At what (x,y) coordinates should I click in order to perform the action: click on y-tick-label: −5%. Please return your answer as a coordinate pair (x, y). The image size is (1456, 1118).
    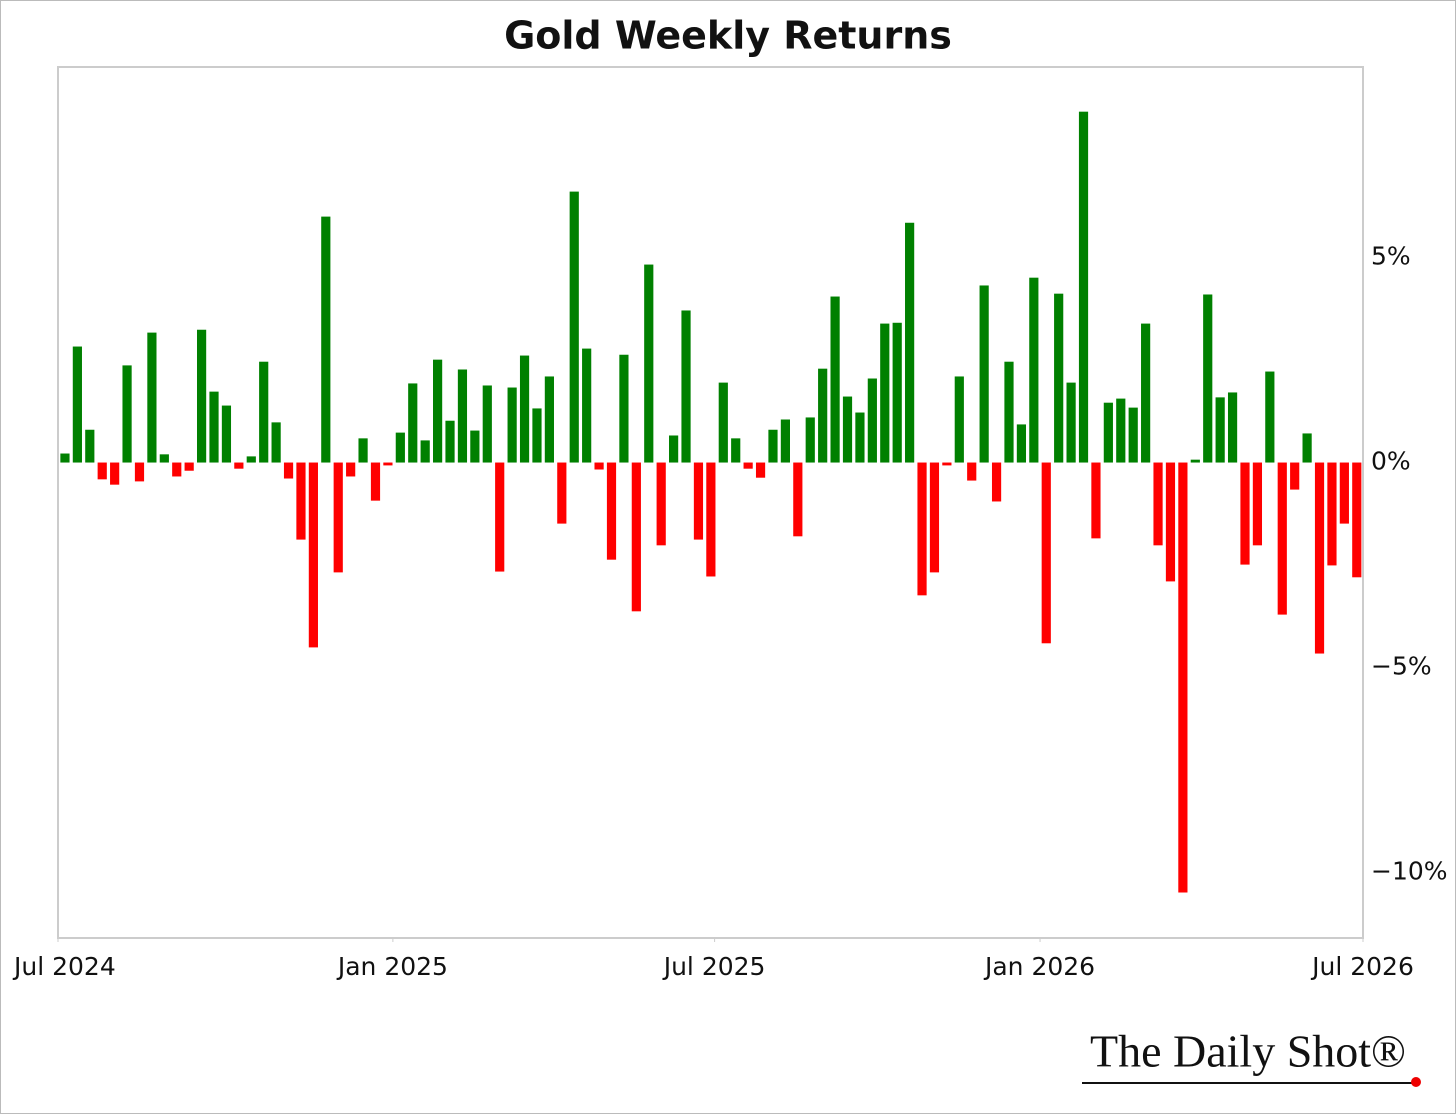
    Looking at the image, I should click on (1401, 665).